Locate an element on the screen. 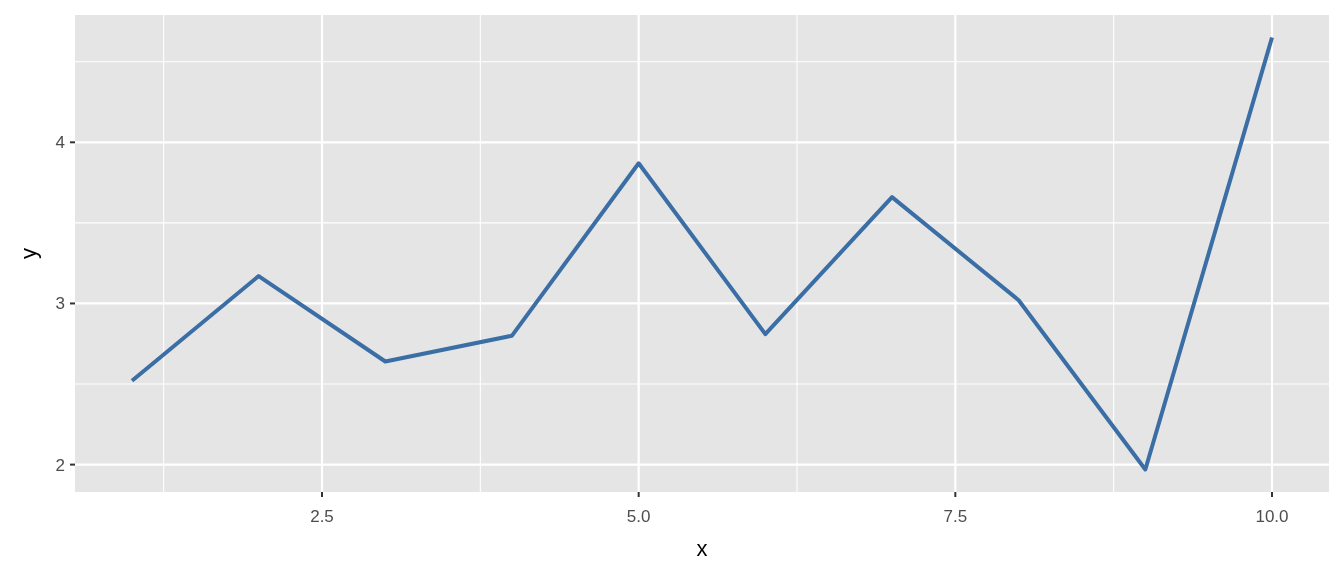 This screenshot has height=576, width=1344. x-axis-title: x is located at coordinates (702, 548).